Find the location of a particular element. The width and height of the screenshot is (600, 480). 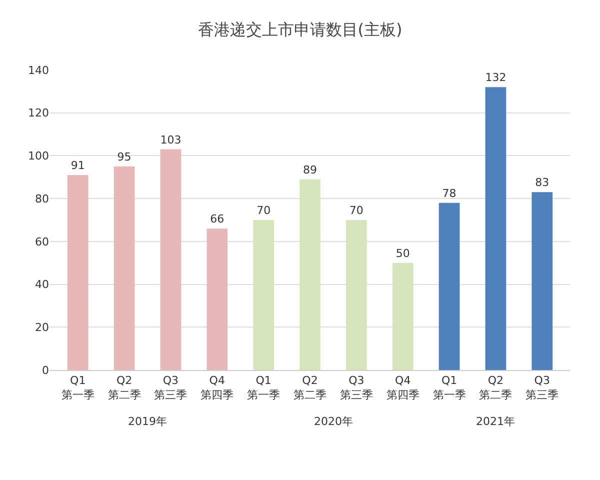

y-tick-label: 140 is located at coordinates (38, 70).